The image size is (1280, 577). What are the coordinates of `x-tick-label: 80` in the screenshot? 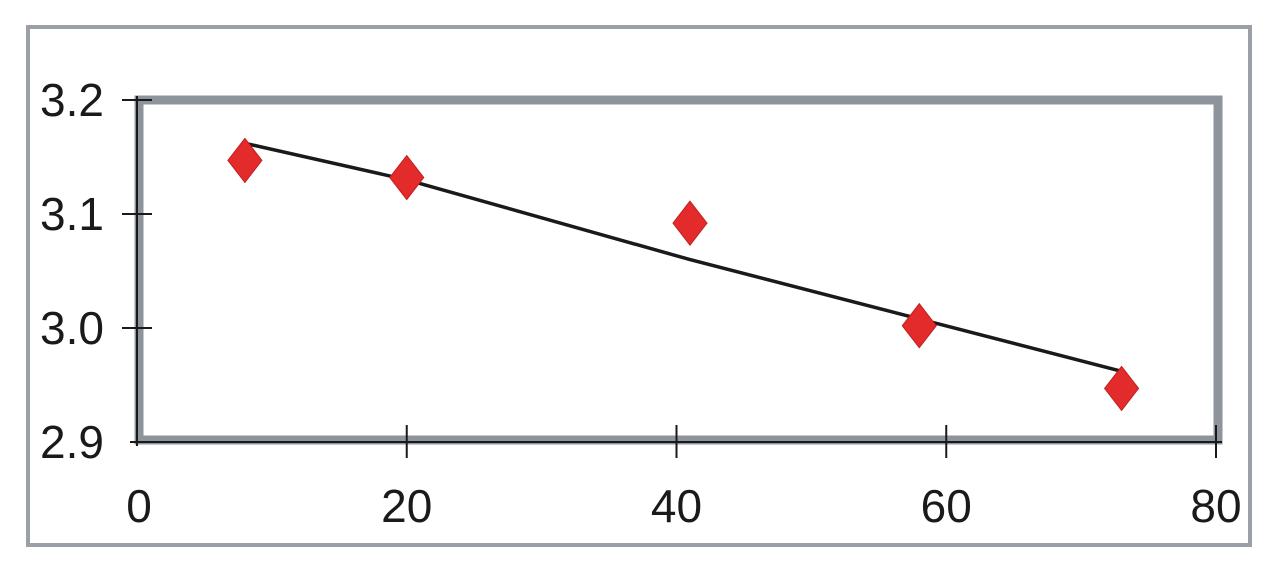 It's located at (1215, 506).